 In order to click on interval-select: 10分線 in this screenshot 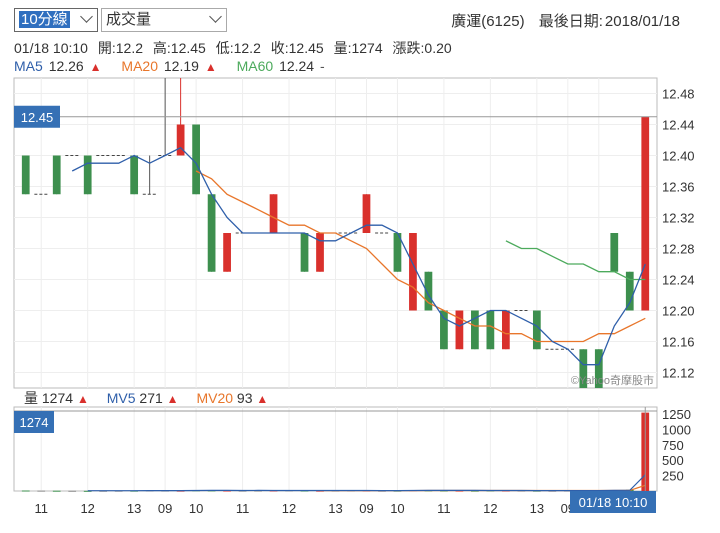, I will do `click(56, 20)`.